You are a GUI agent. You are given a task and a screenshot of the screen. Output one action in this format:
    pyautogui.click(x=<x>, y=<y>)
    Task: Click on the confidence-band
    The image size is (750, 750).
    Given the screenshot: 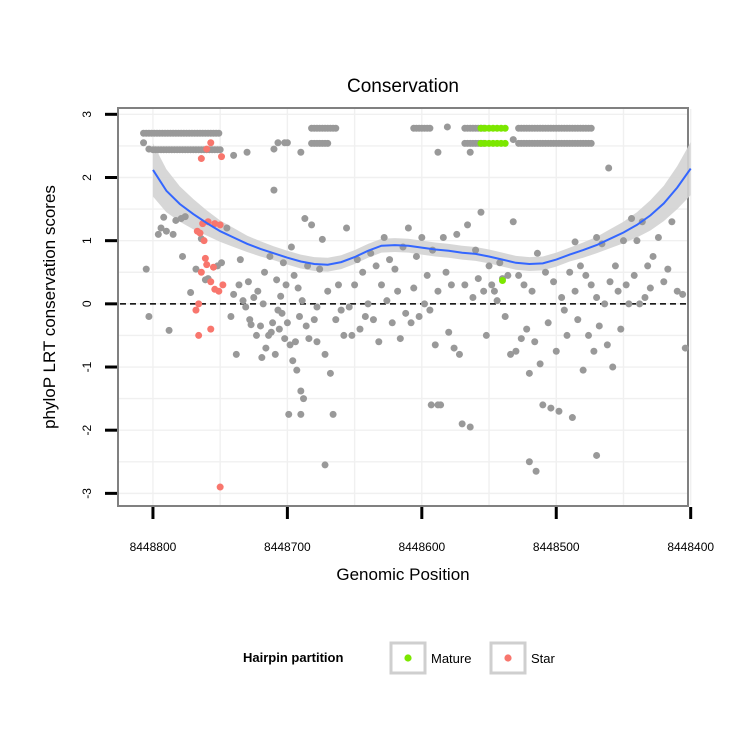 What is the action you would take?
    pyautogui.click(x=421, y=207)
    